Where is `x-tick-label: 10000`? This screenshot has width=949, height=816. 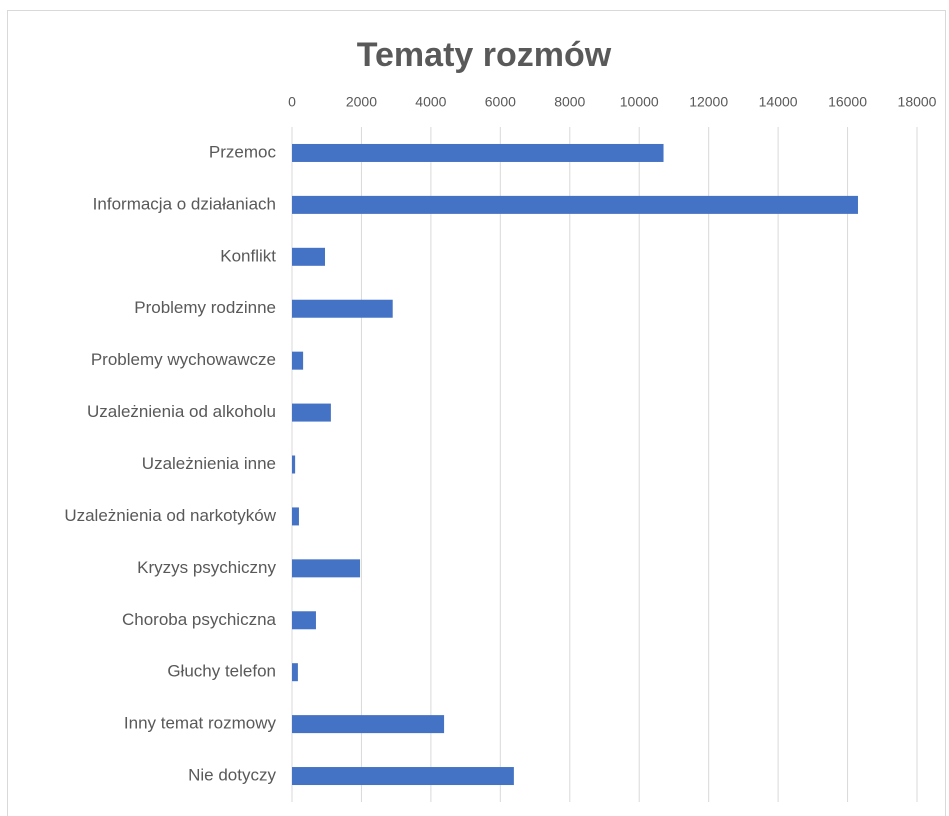
x-tick-label: 10000 is located at coordinates (639, 102).